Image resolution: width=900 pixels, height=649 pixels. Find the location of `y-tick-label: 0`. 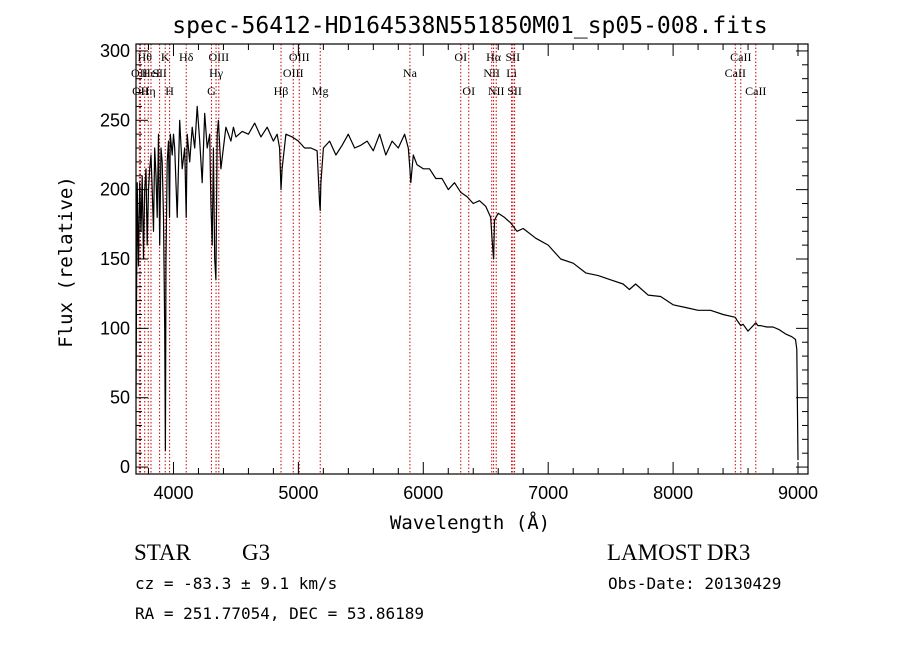

y-tick-label: 0 is located at coordinates (125, 467).